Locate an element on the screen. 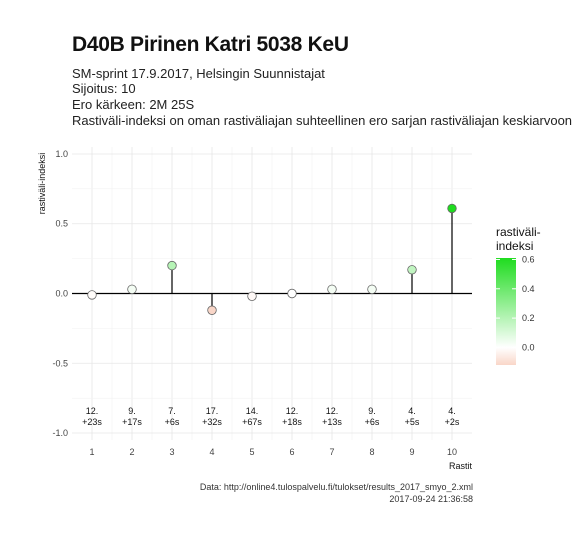  x-tick-label: 4 is located at coordinates (211, 452).